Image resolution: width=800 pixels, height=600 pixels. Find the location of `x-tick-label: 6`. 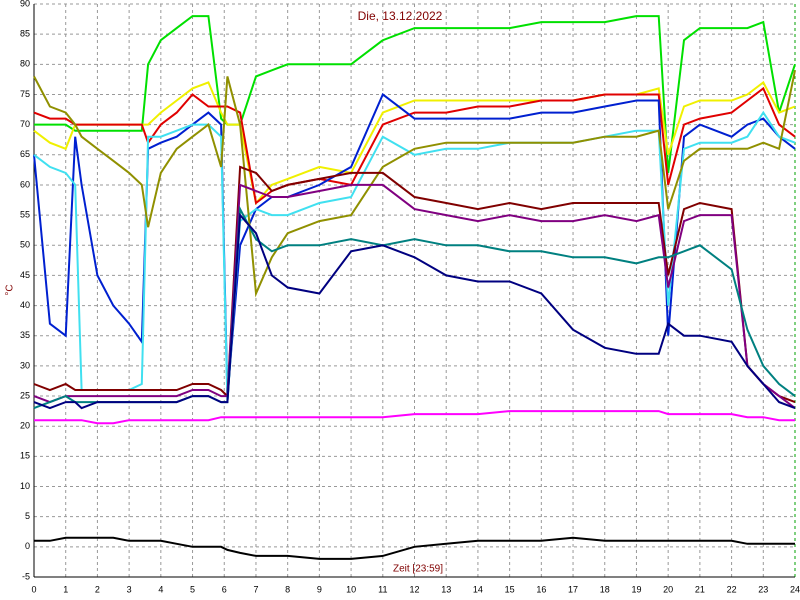

x-tick-label: 6 is located at coordinates (224, 589).